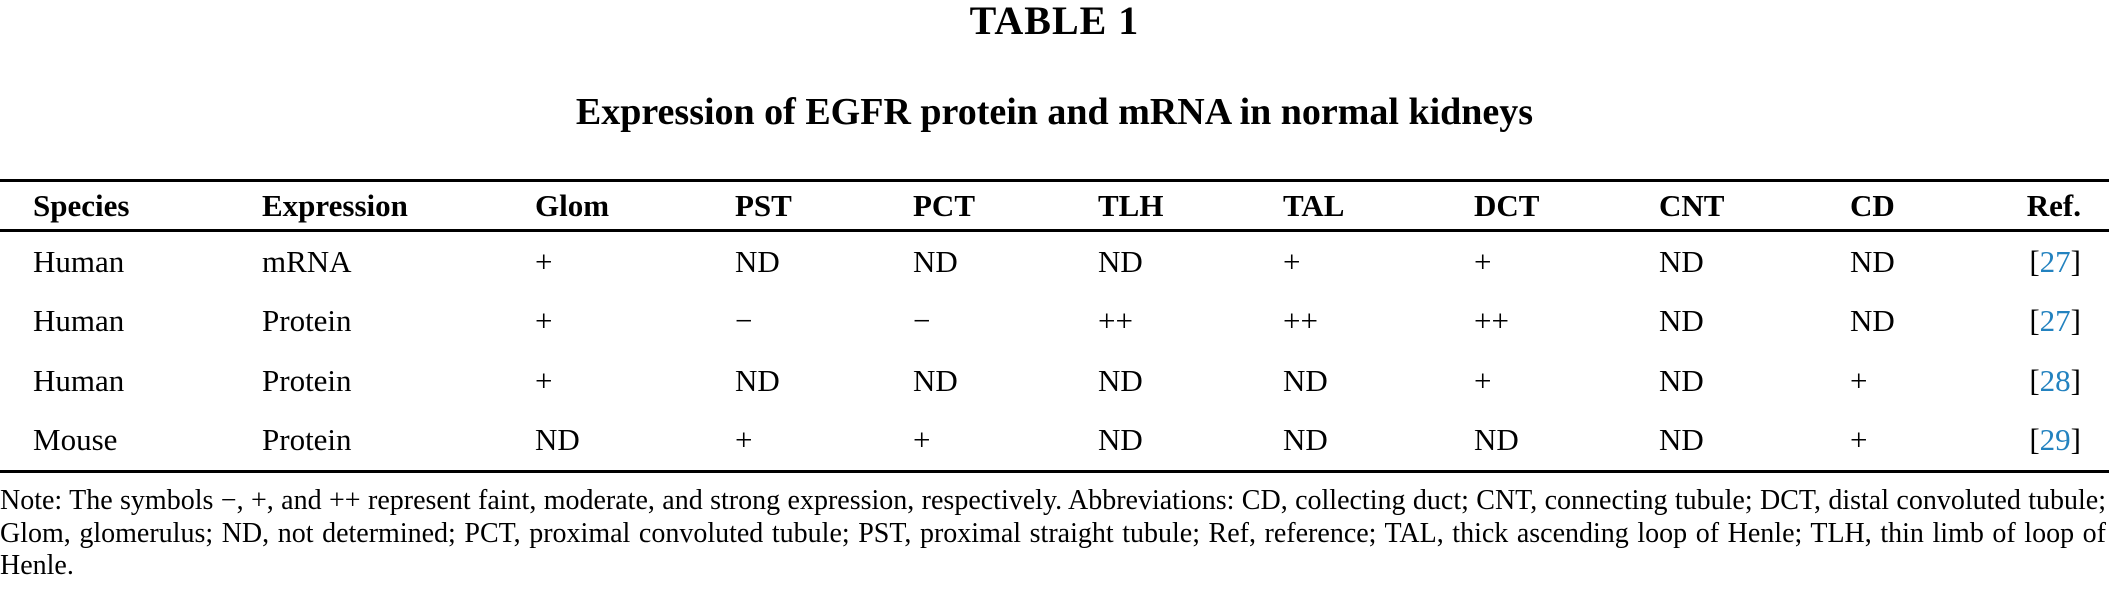 The width and height of the screenshot is (2109, 599). Describe the element at coordinates (635, 206) in the screenshot. I see `column-header-glom: Glom` at that location.